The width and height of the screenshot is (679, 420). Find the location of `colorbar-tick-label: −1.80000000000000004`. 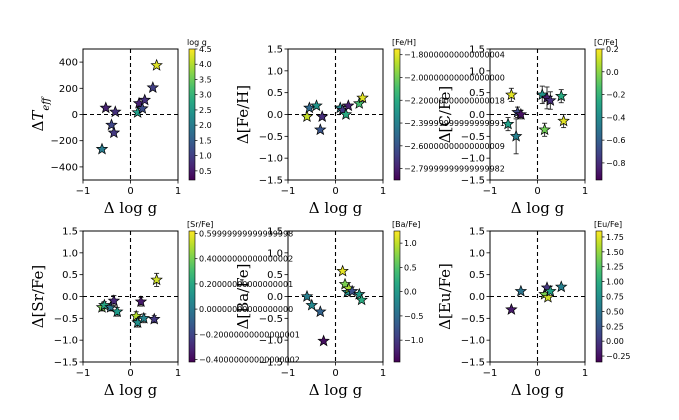

colorbar-tick-label: −1.80000000000000004 is located at coordinates (454, 55).